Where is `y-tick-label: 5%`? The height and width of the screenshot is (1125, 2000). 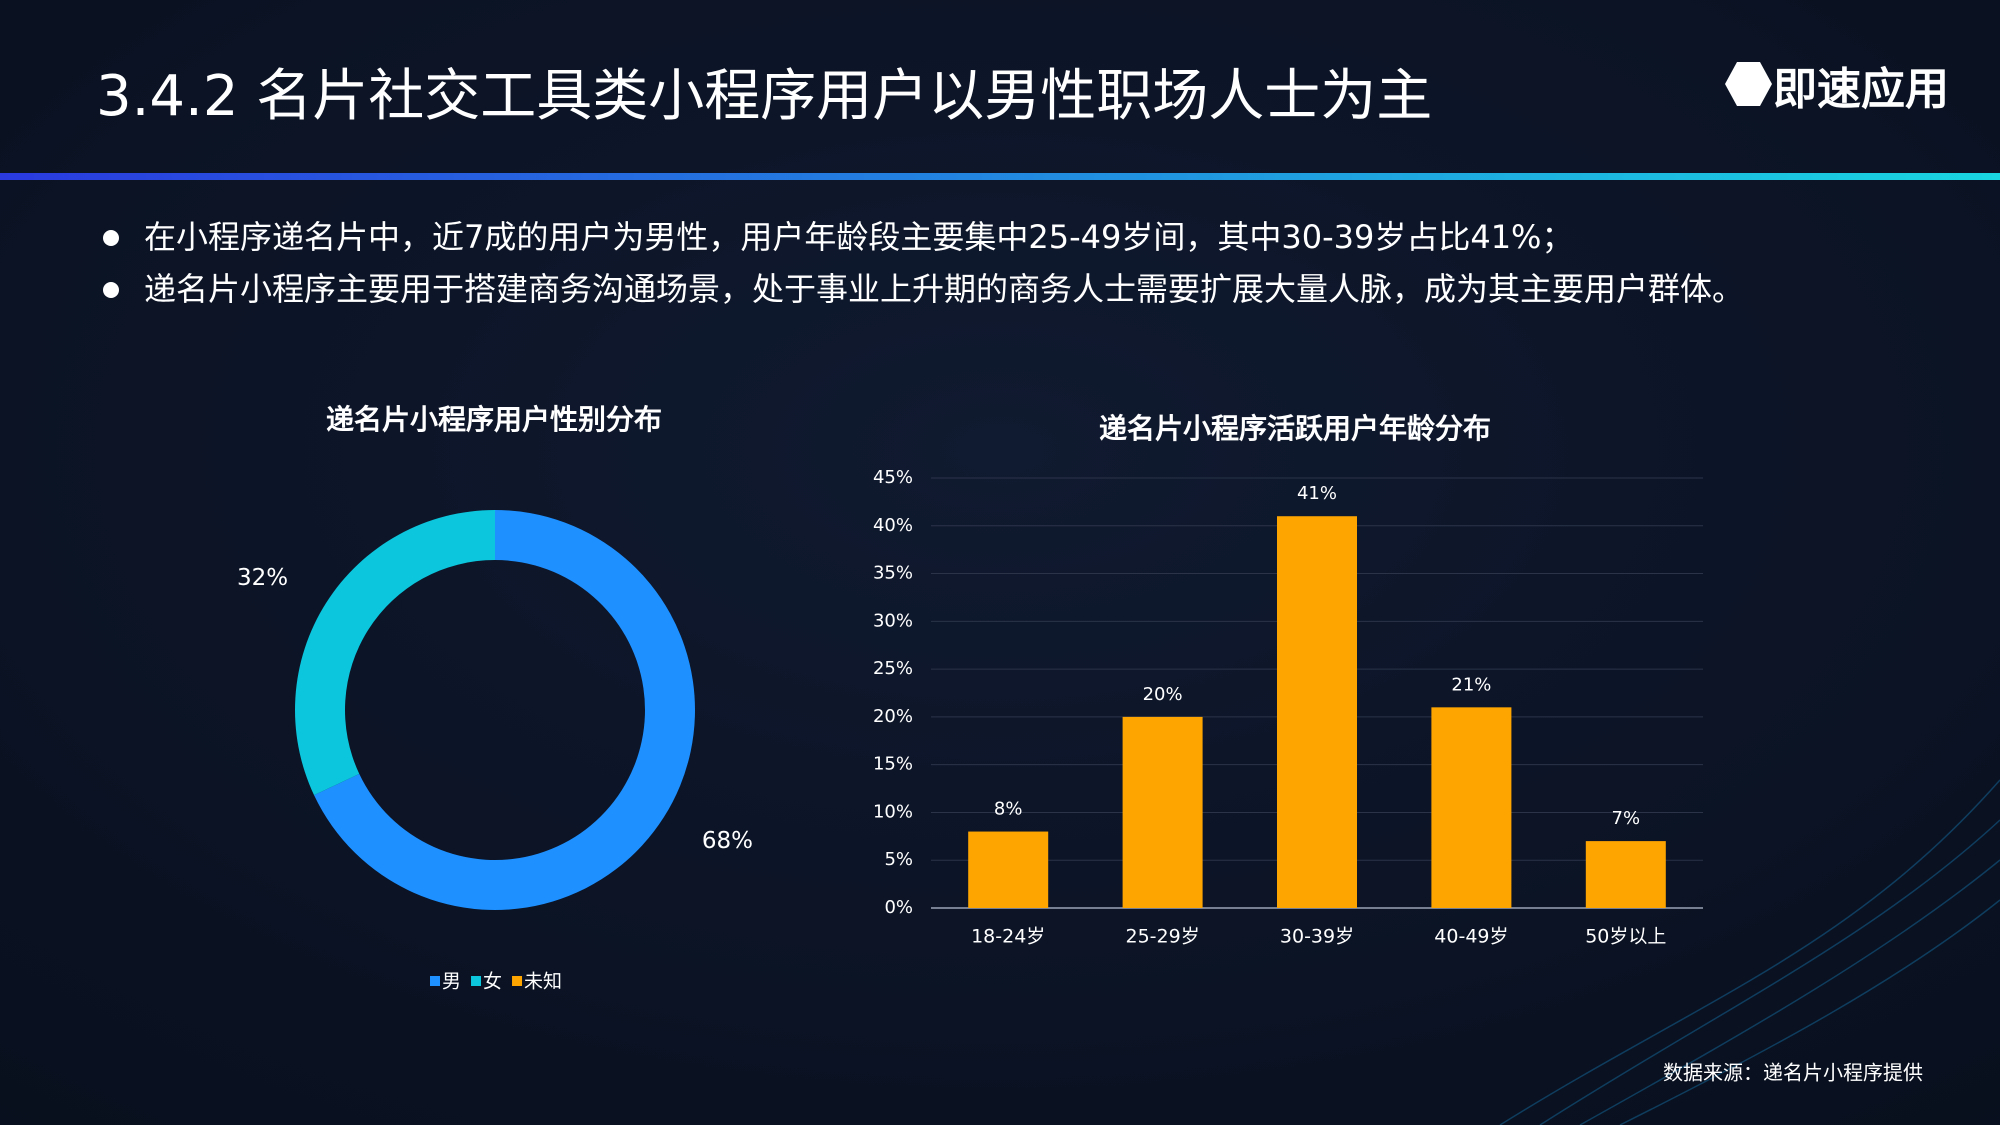 y-tick-label: 5% is located at coordinates (898, 859).